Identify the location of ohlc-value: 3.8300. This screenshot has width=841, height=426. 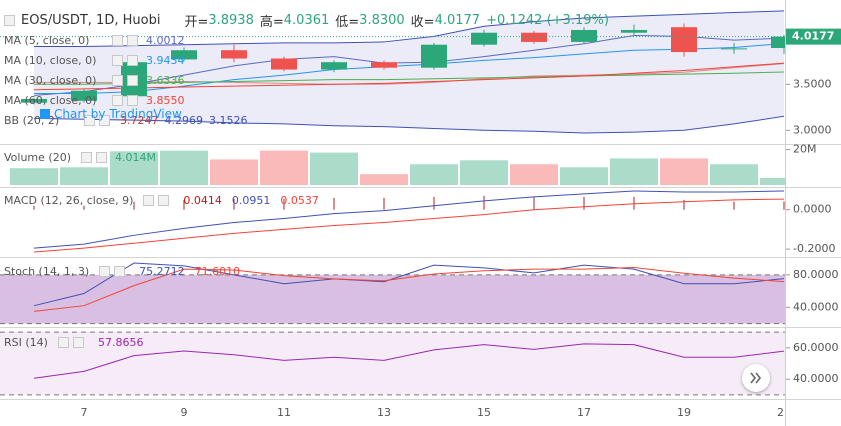
(382, 20).